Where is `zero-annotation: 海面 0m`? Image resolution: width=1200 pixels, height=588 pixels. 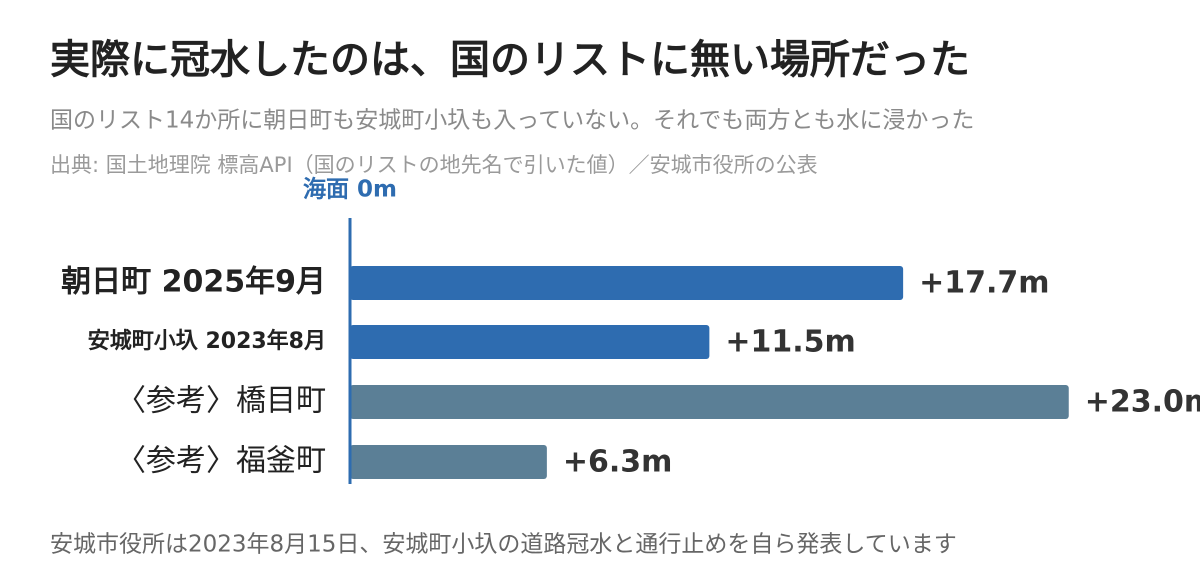 zero-annotation: 海面 0m is located at coordinates (350, 189).